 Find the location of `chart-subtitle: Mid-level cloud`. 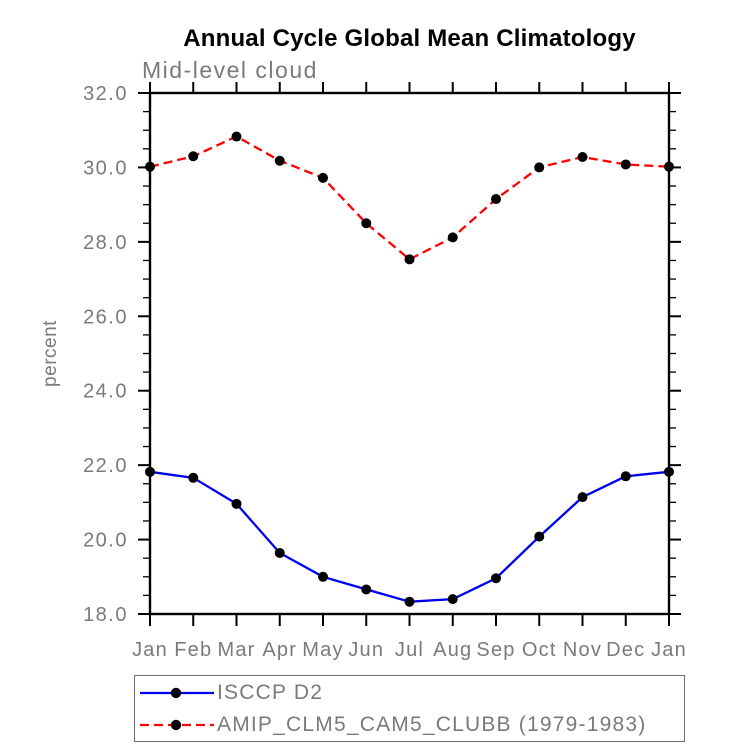

chart-subtitle: Mid-level cloud is located at coordinates (230, 70).